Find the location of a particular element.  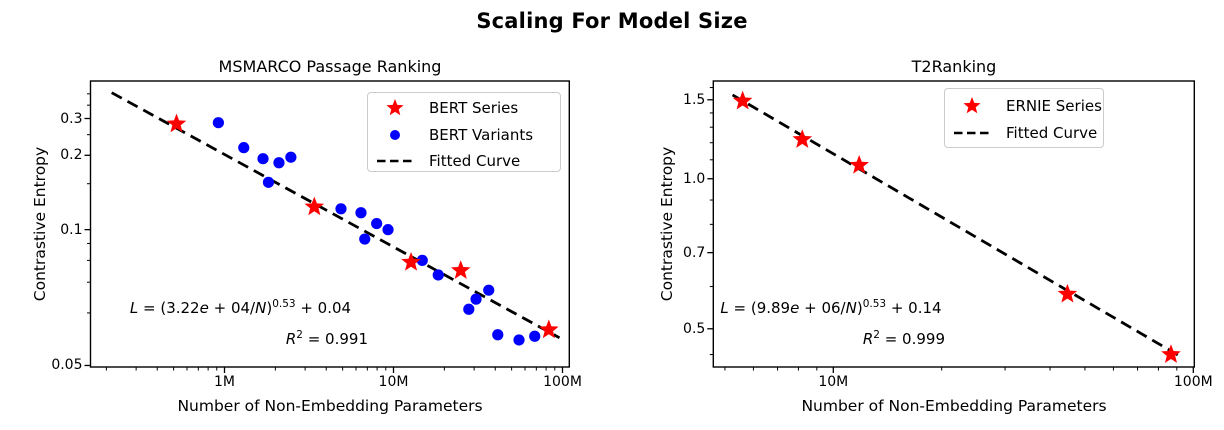

legend-label: BERT Variants is located at coordinates (481, 134).